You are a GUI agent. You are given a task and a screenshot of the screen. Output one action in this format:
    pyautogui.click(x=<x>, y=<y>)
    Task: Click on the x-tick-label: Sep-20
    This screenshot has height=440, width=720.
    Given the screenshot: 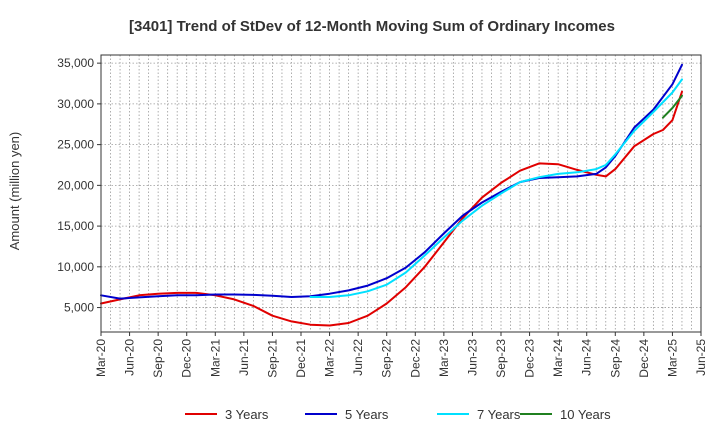 What is the action you would take?
    pyautogui.click(x=158, y=358)
    